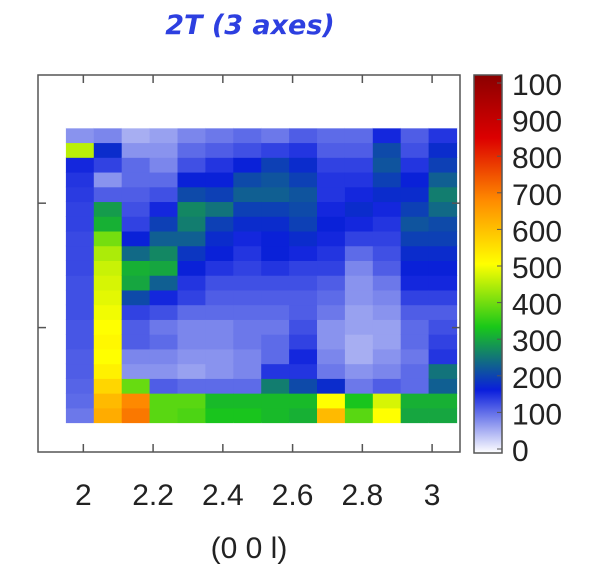  Describe the element at coordinates (537, 341) in the screenshot. I see `colorbar-tick-label: 300` at that location.